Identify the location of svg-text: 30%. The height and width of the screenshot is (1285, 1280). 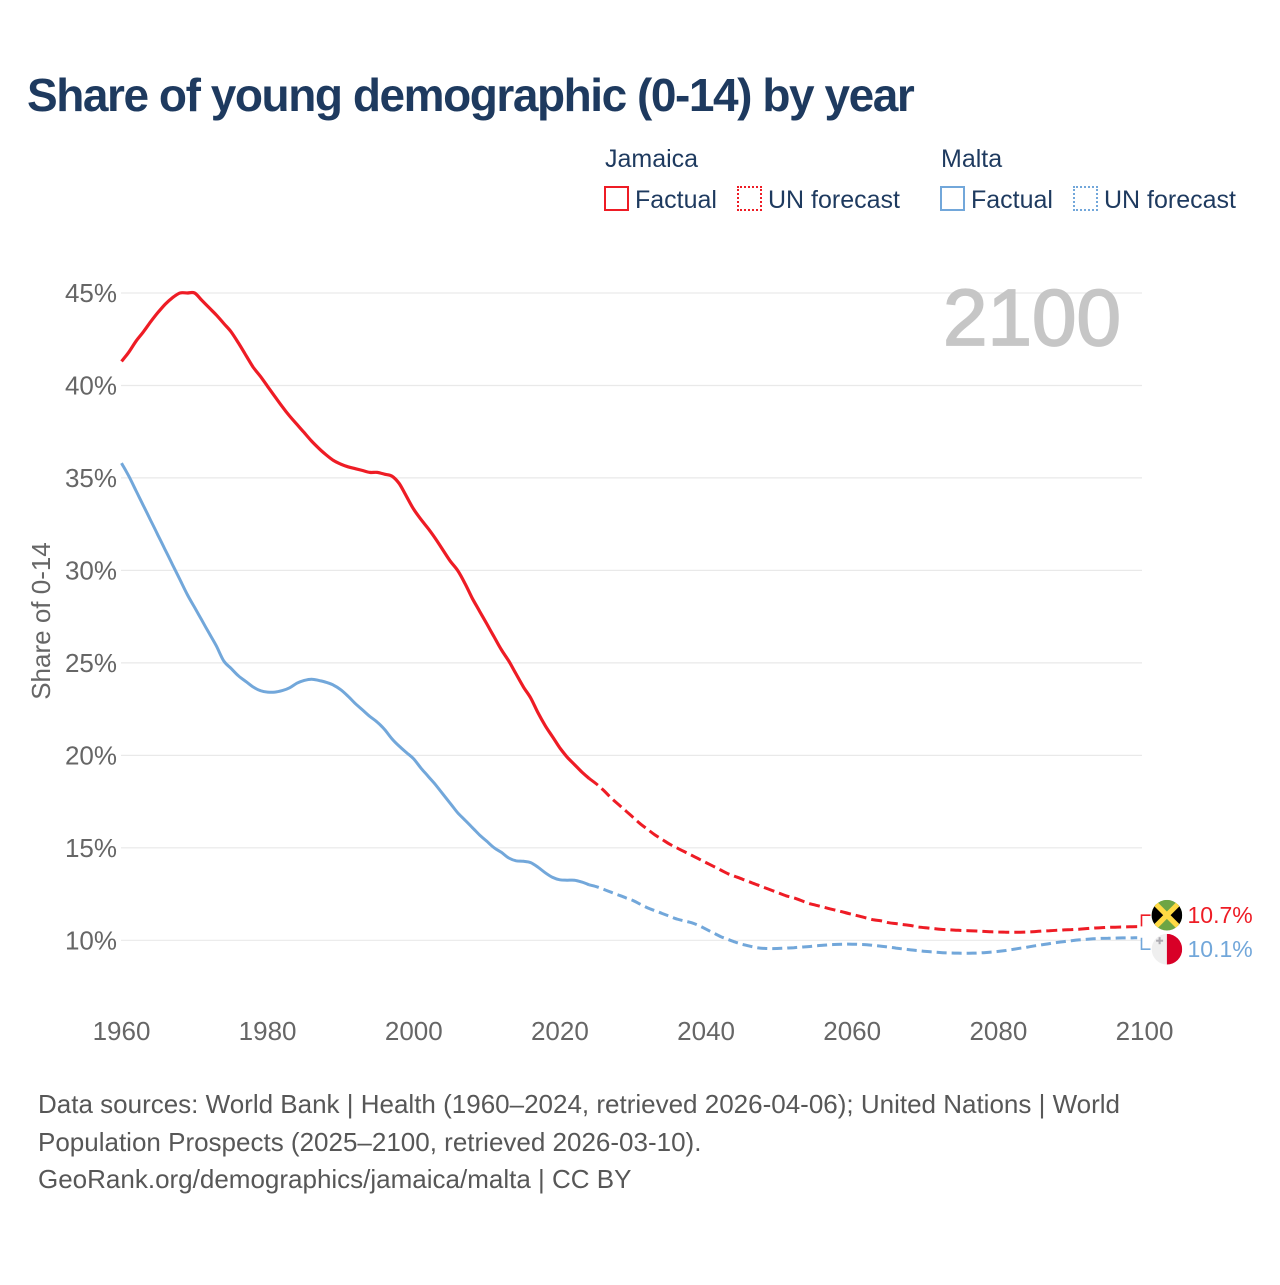
(91, 570).